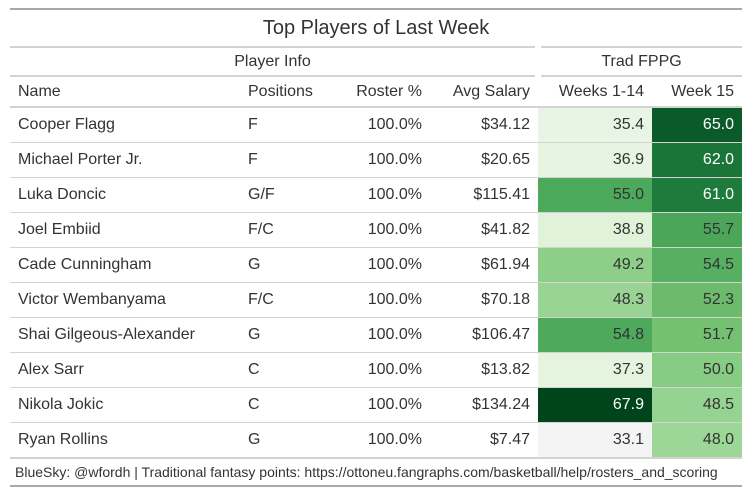 The height and width of the screenshot is (492, 752). I want to click on table-row: Victor Wembanyama F/C 100.0% $70.18 48.3 52.3, so click(376, 300).